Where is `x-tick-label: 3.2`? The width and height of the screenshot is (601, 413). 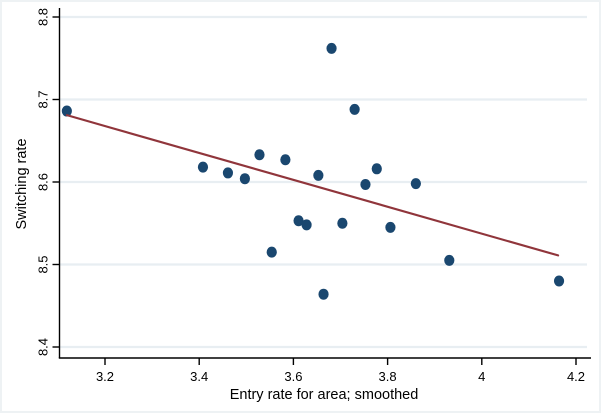
x-tick-label: 3.2 is located at coordinates (105, 376).